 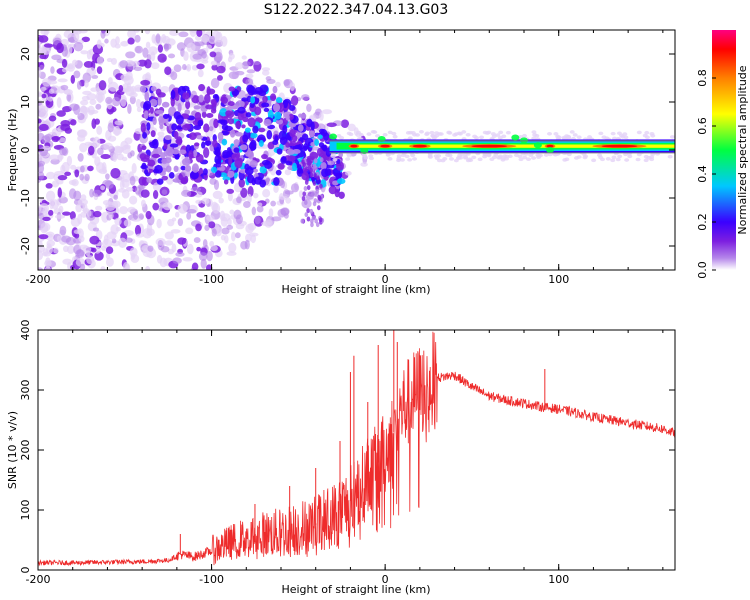 I want to click on figure-title: S122.2022.347.04.13.G03, so click(x=356, y=10).